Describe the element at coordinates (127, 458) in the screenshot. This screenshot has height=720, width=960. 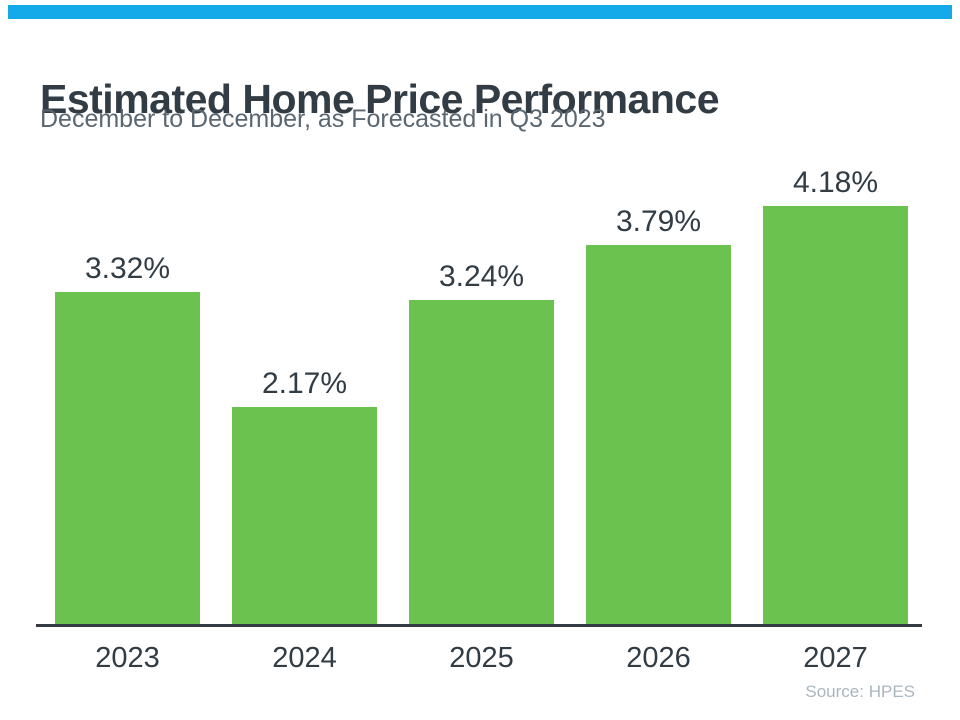
I see `bar-2023` at that location.